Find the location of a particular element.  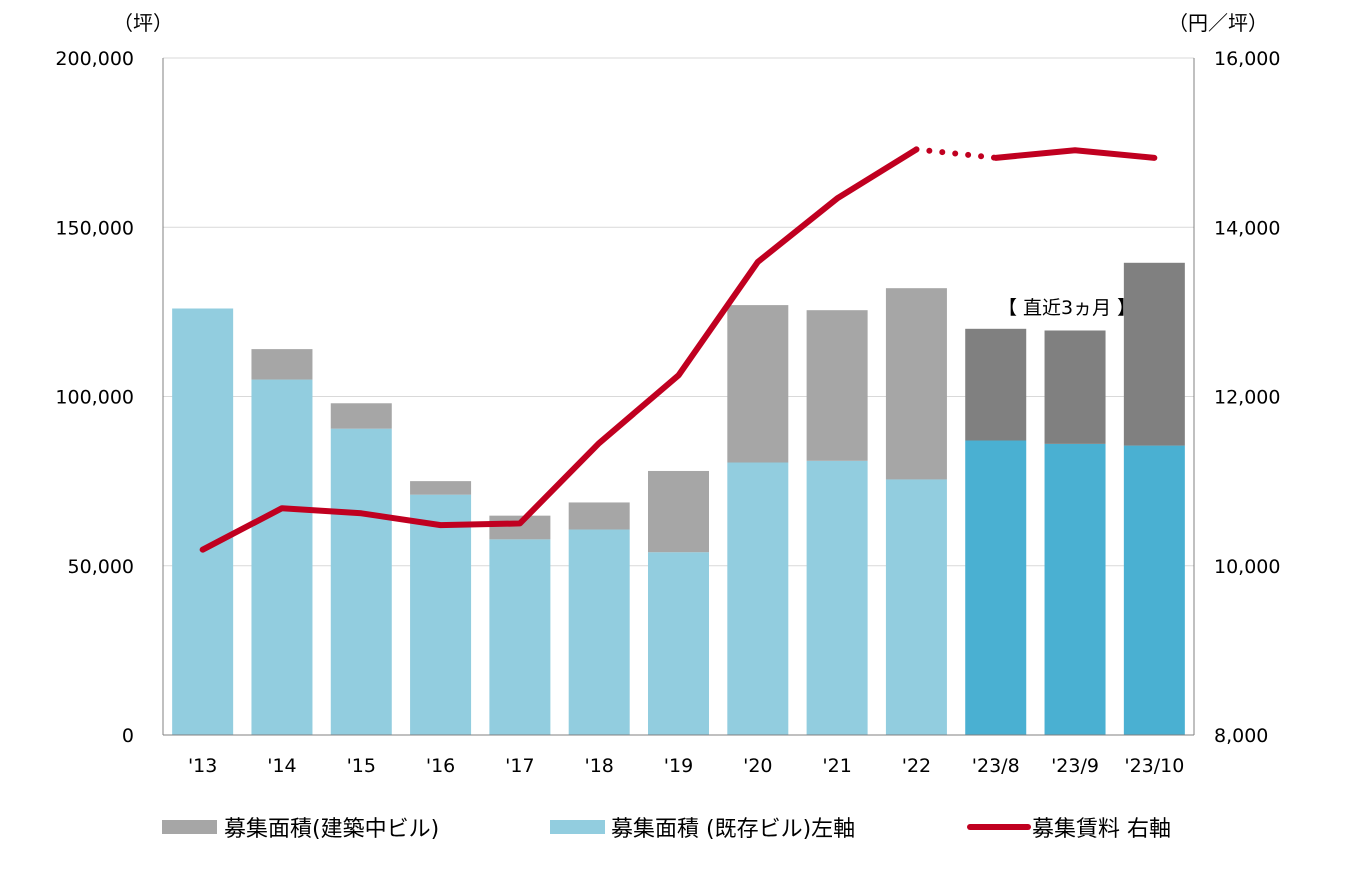

left-axis-tick-labels: 0 50,000 100,000 150,000 200,000 is located at coordinates (94, 397).